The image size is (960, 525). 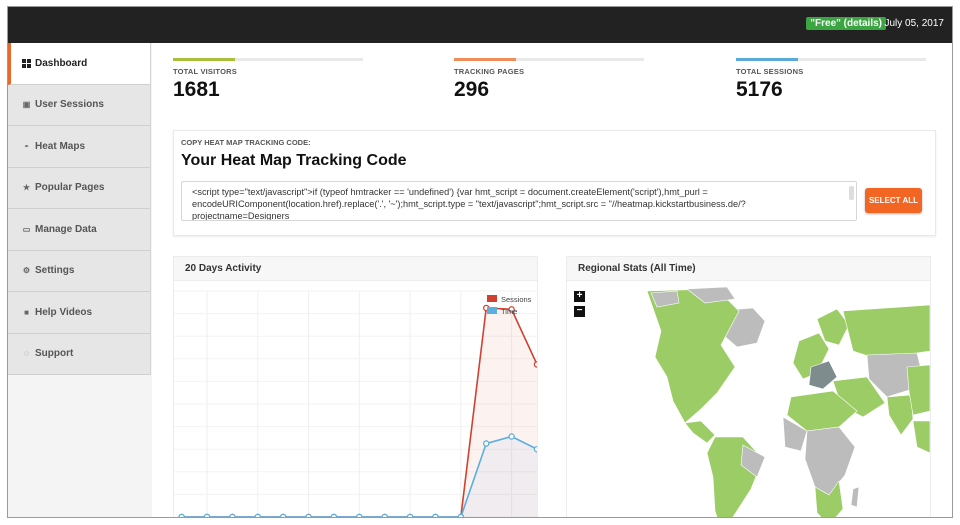 I want to click on tracking-code-heading: COPY HEAT MAP TRACKING CODE:, so click(x=246, y=142).